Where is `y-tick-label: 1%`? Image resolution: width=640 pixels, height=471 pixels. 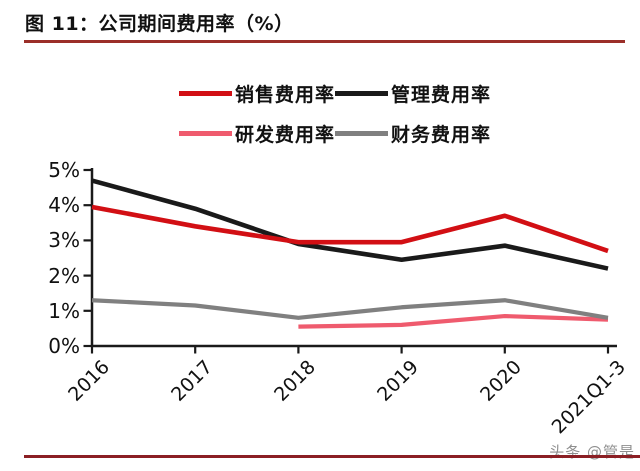
y-tick-label: 1% is located at coordinates (64, 310).